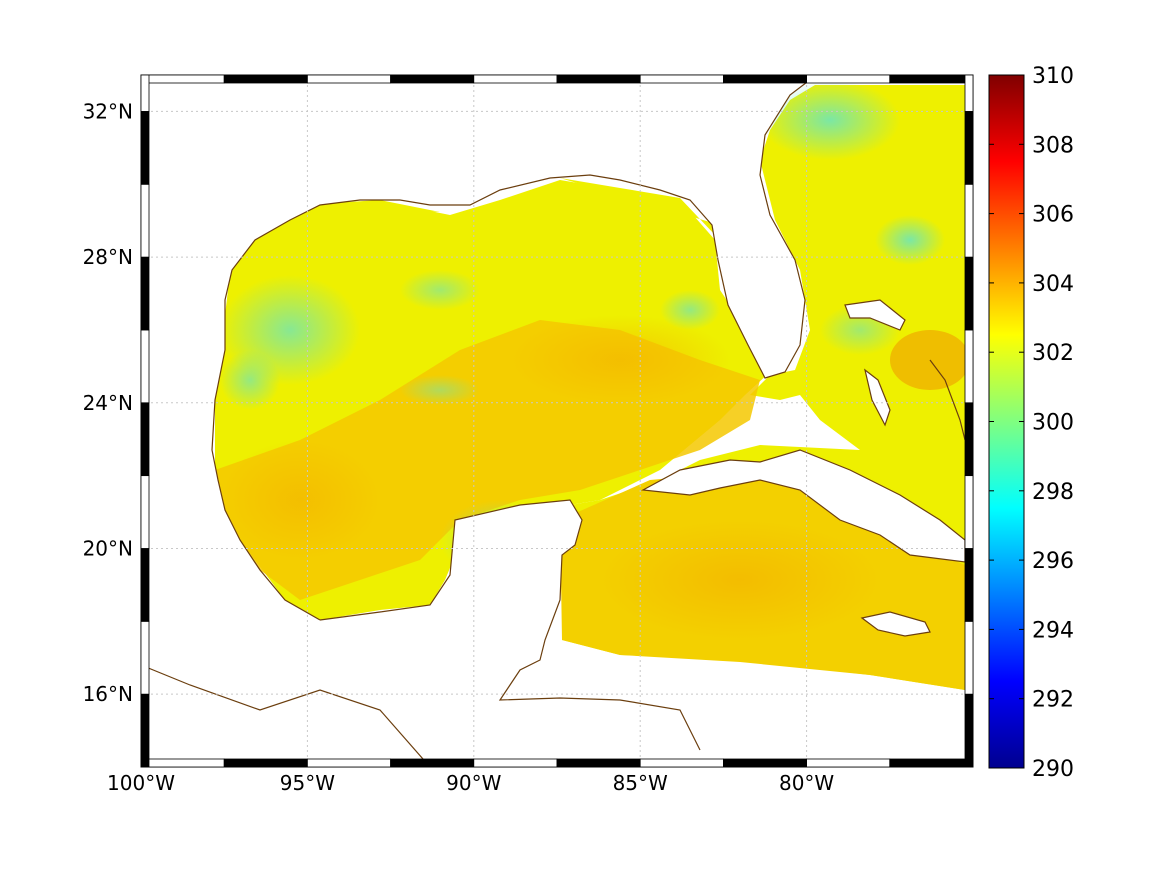 The image size is (1167, 875). I want to click on lon-tick-label: 80°W, so click(806, 783).